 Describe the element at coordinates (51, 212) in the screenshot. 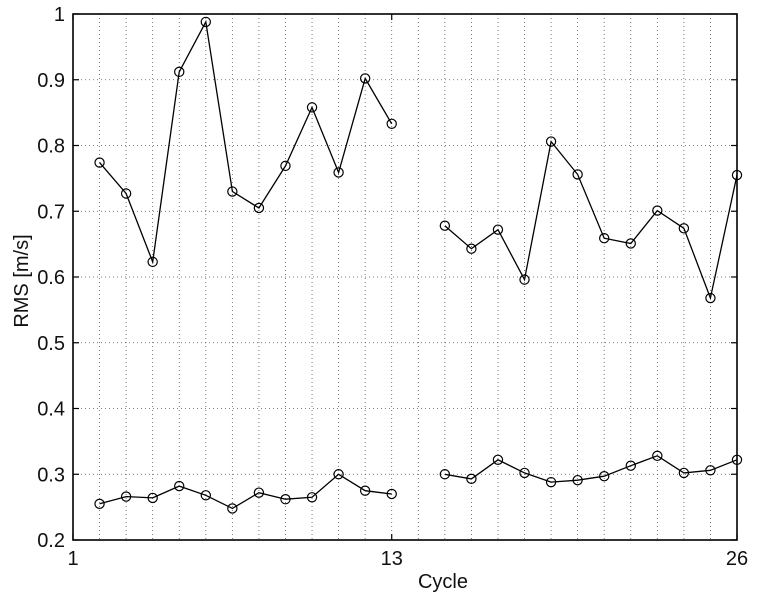

I see `y-tick-label: 0.7` at that location.